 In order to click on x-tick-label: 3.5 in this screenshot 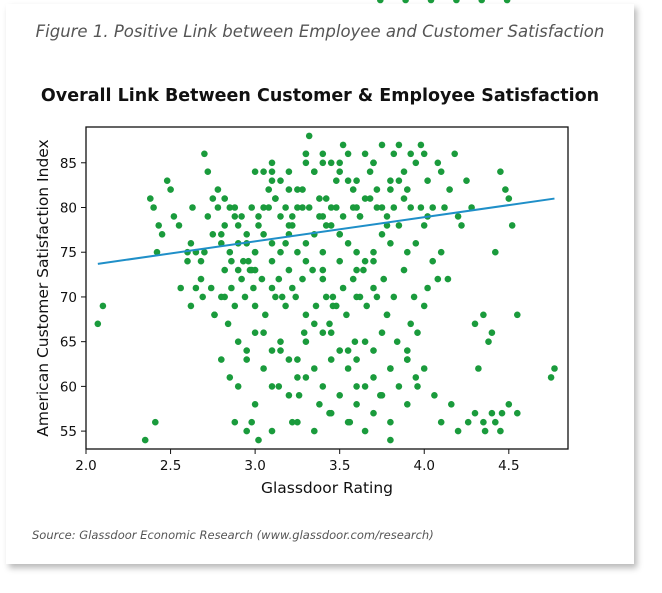, I will do `click(339, 466)`.